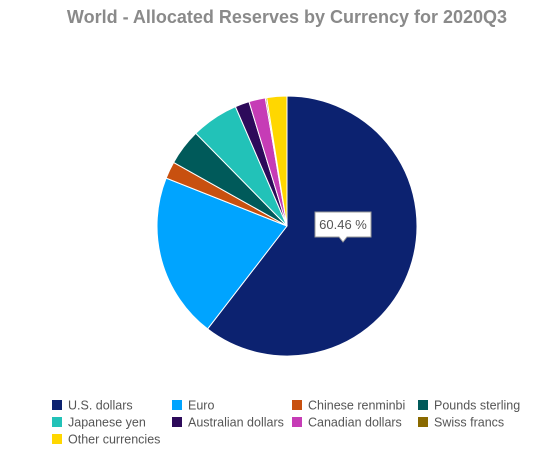 The height and width of the screenshot is (473, 558). I want to click on tooltip-box, so click(343, 227).